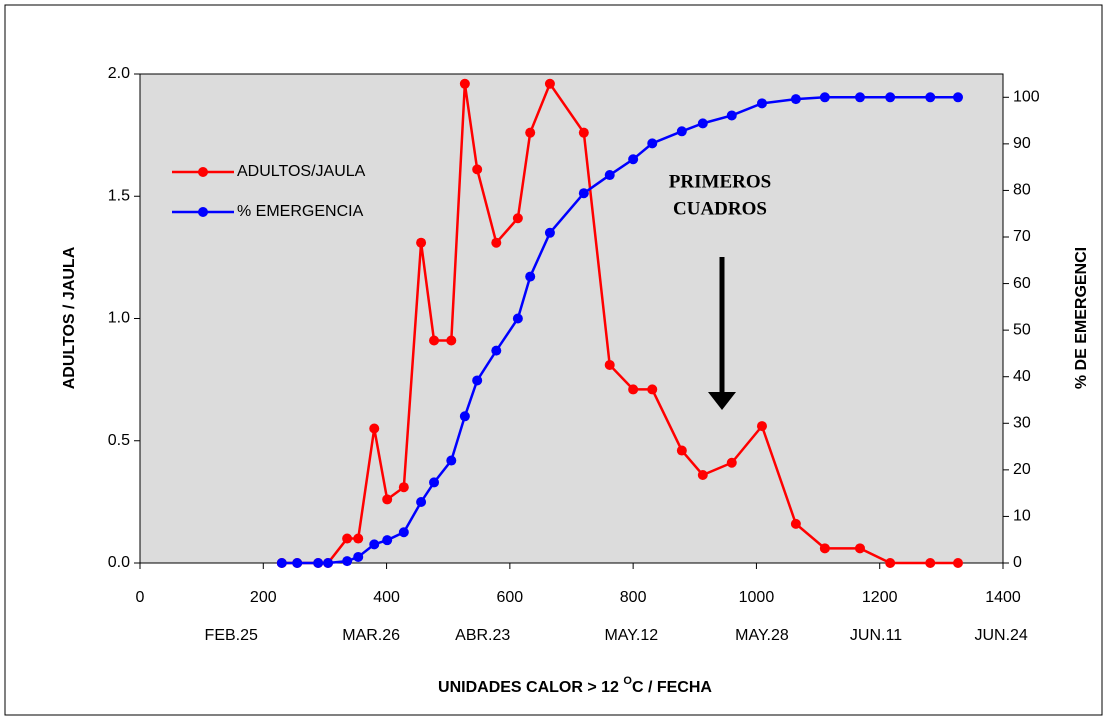 Image resolution: width=1108 pixels, height=726 pixels. What do you see at coordinates (575, 685) in the screenshot?
I see `x-axis-label: UNIDADES CALOR > 12 OC / FECHA` at bounding box center [575, 685].